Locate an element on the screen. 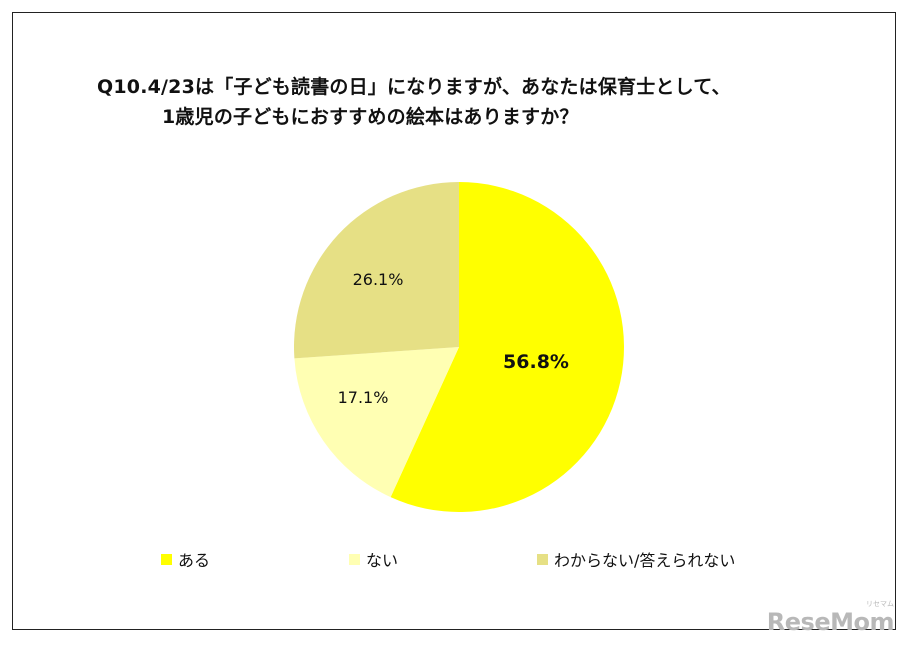 The image size is (912, 646). legend-label-nai: ない is located at coordinates (382, 560).